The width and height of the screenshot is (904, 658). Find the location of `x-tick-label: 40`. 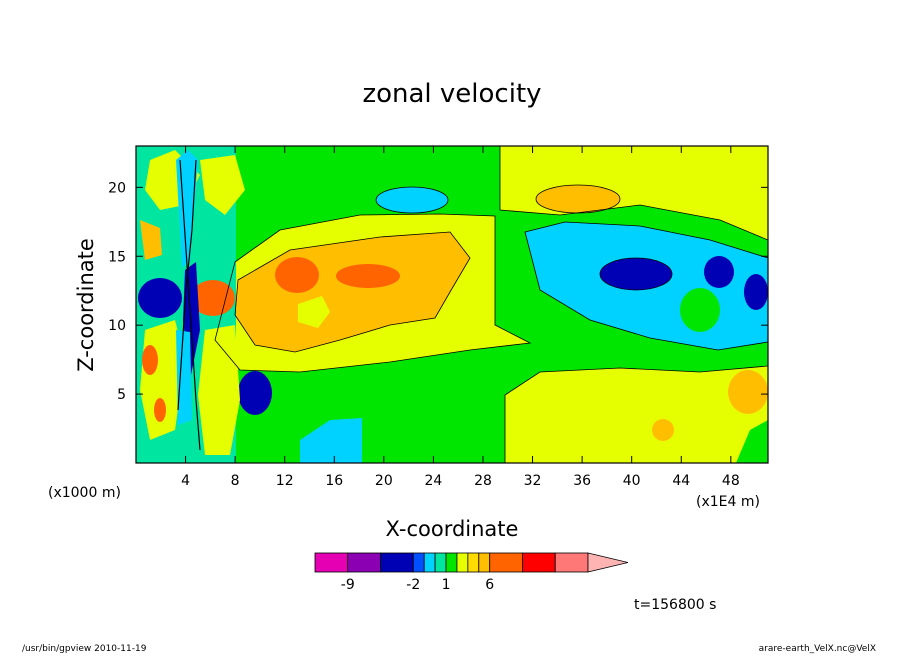

x-tick-label: 40 is located at coordinates (632, 481).